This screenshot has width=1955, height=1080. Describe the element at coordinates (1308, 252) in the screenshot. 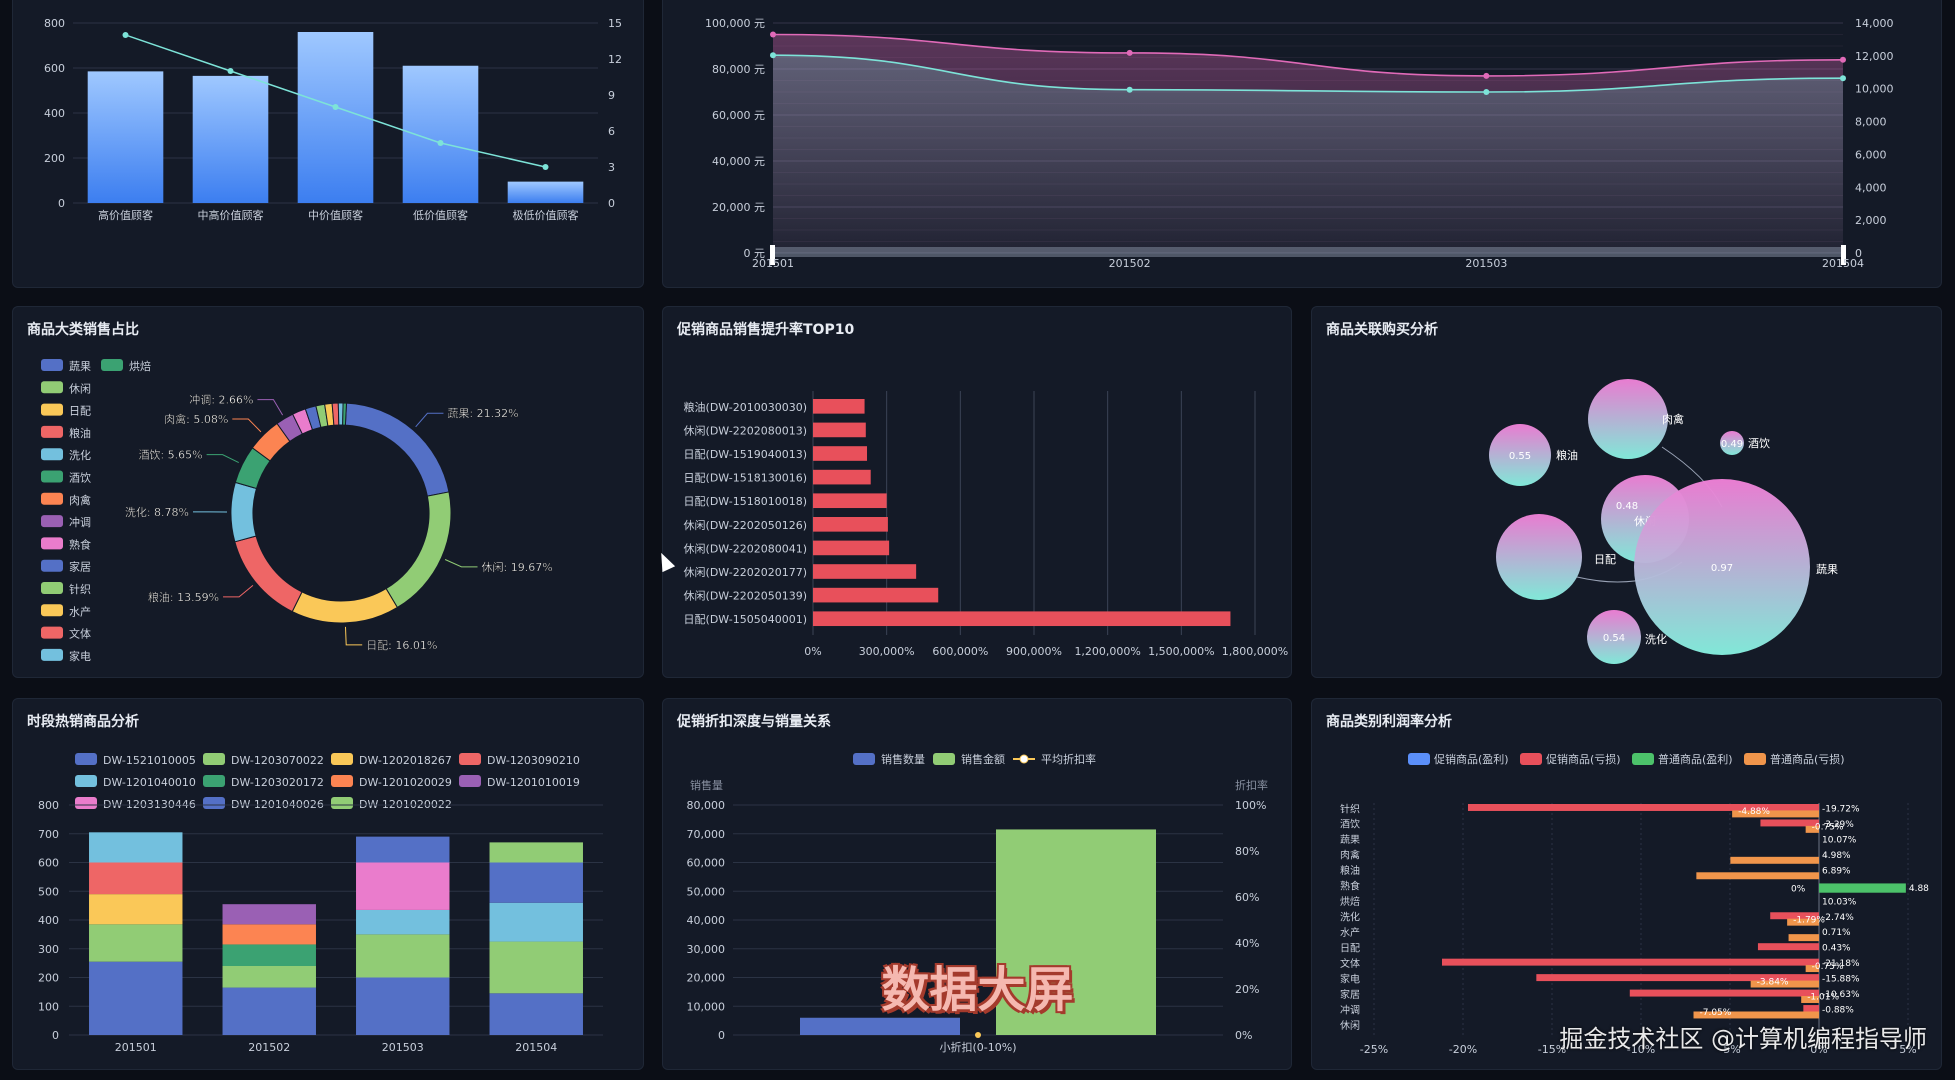

I see `zoom-slider` at that location.